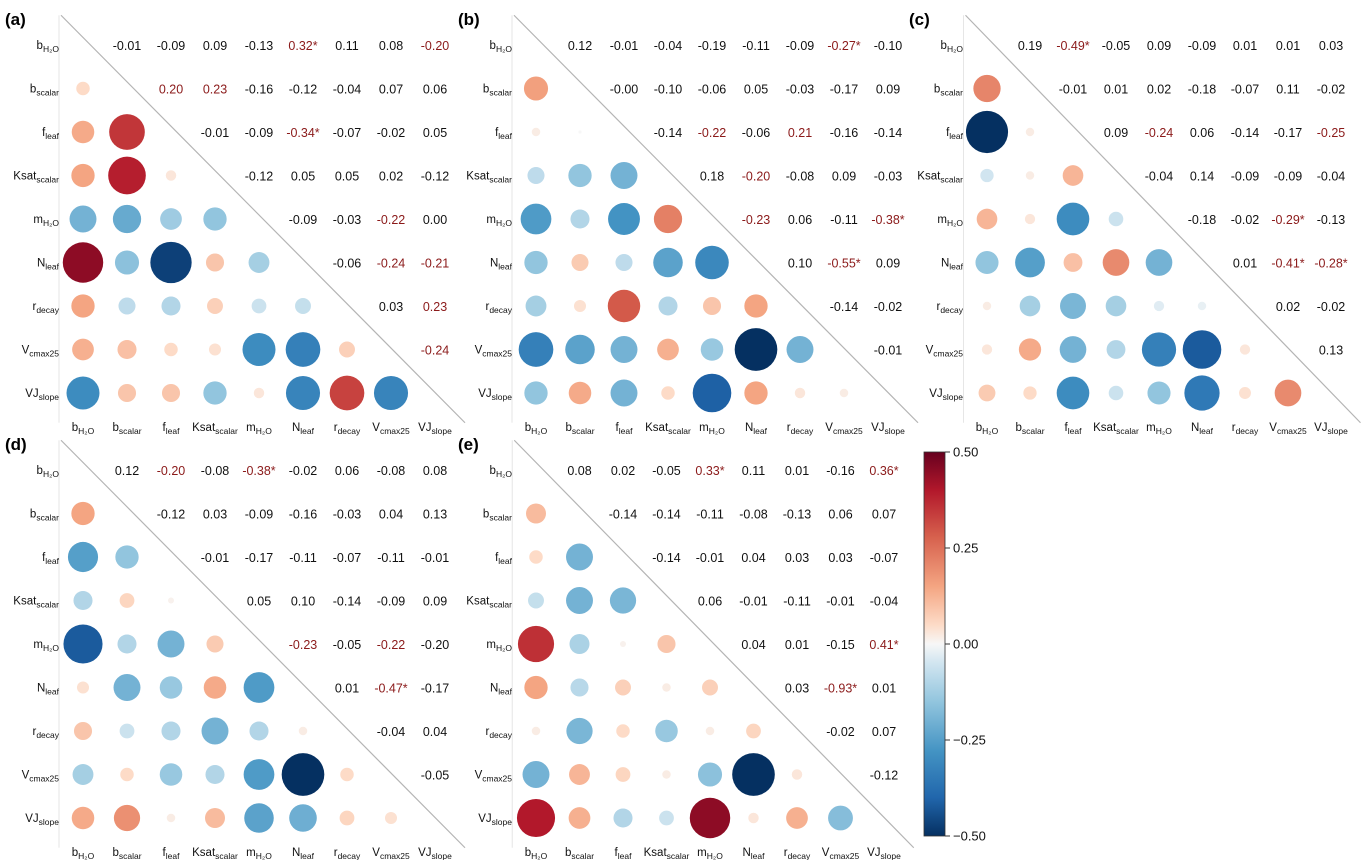 Image resolution: width=1362 pixels, height=860 pixels. I want to click on panel-label: (d), so click(16, 444).